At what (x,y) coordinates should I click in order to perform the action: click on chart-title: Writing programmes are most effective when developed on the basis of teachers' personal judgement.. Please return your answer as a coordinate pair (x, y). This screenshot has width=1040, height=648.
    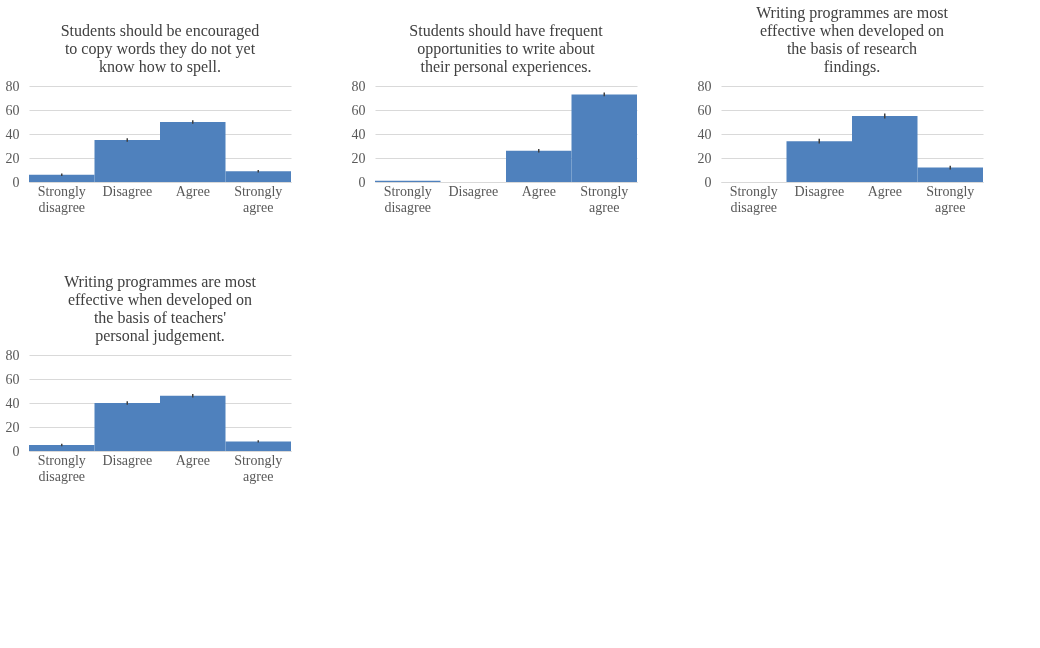
    Looking at the image, I should click on (160, 309).